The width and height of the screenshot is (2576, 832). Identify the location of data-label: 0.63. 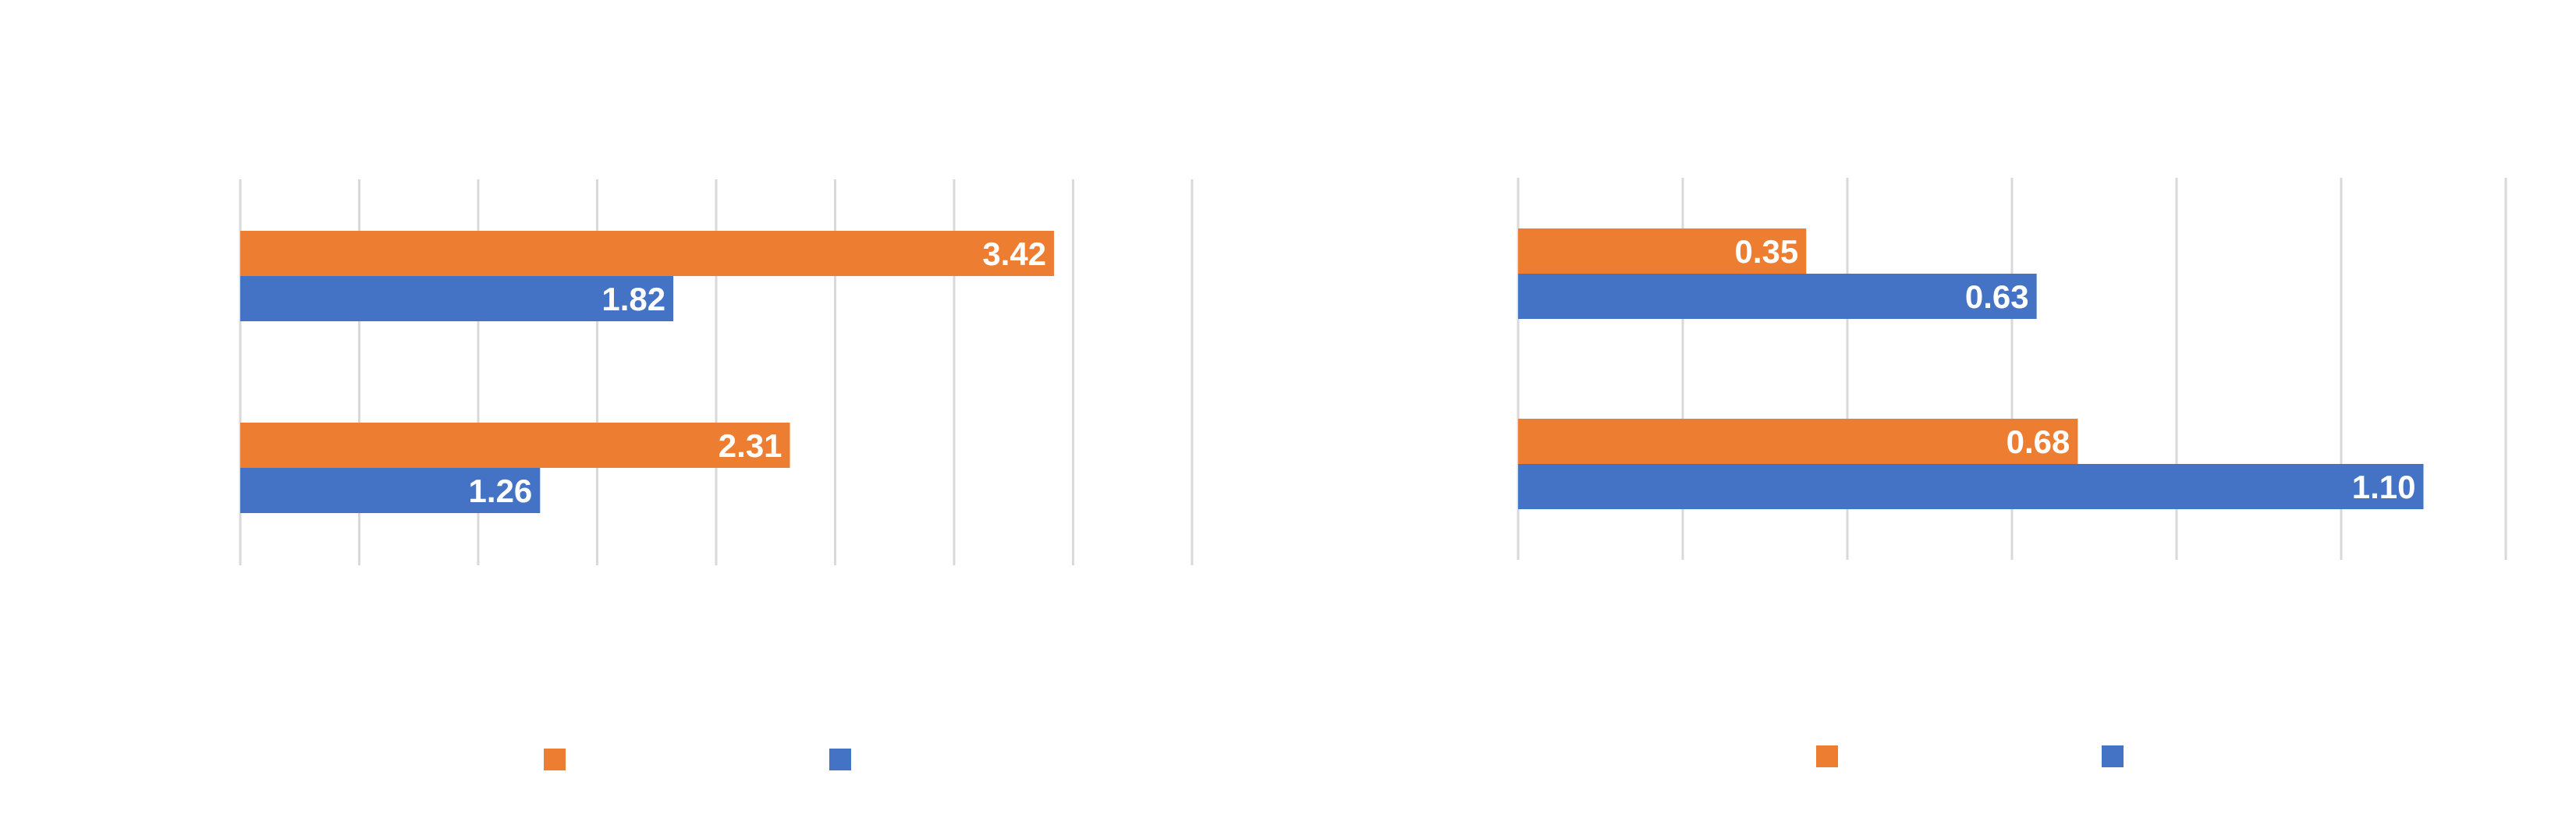
(1997, 296).